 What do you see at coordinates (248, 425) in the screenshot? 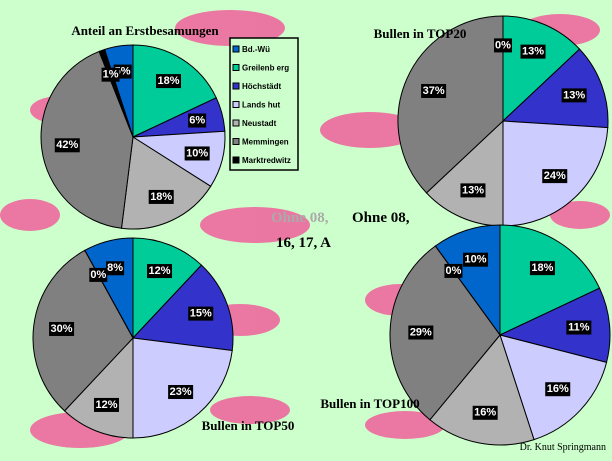
I see `chart-title: Bullen in TOP50` at bounding box center [248, 425].